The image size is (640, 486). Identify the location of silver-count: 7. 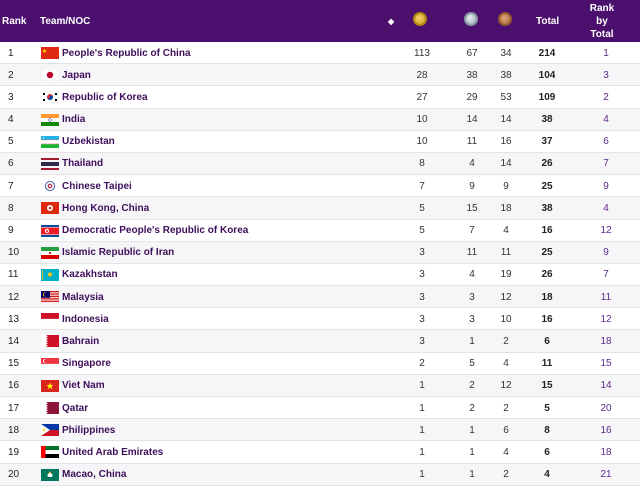
(472, 231).